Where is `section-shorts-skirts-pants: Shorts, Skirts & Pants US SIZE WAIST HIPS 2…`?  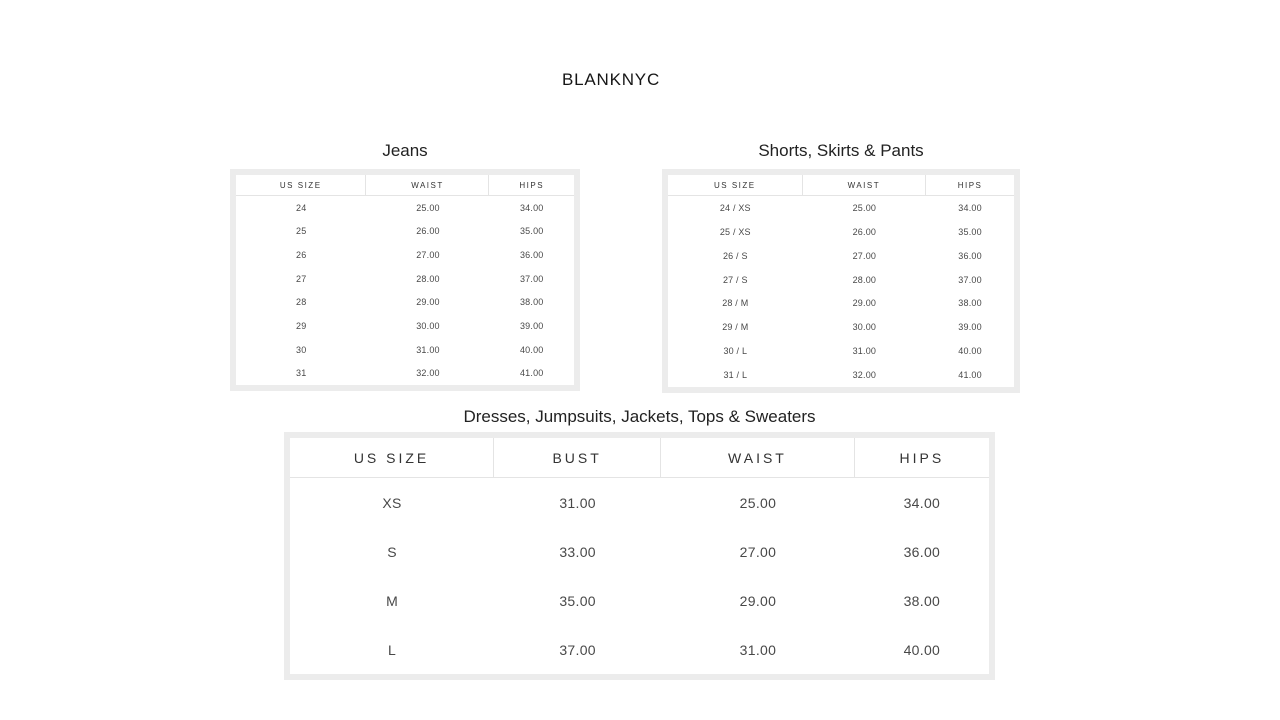 section-shorts-skirts-pants: Shorts, Skirts & Pants US SIZE WAIST HIPS 2… is located at coordinates (841, 267).